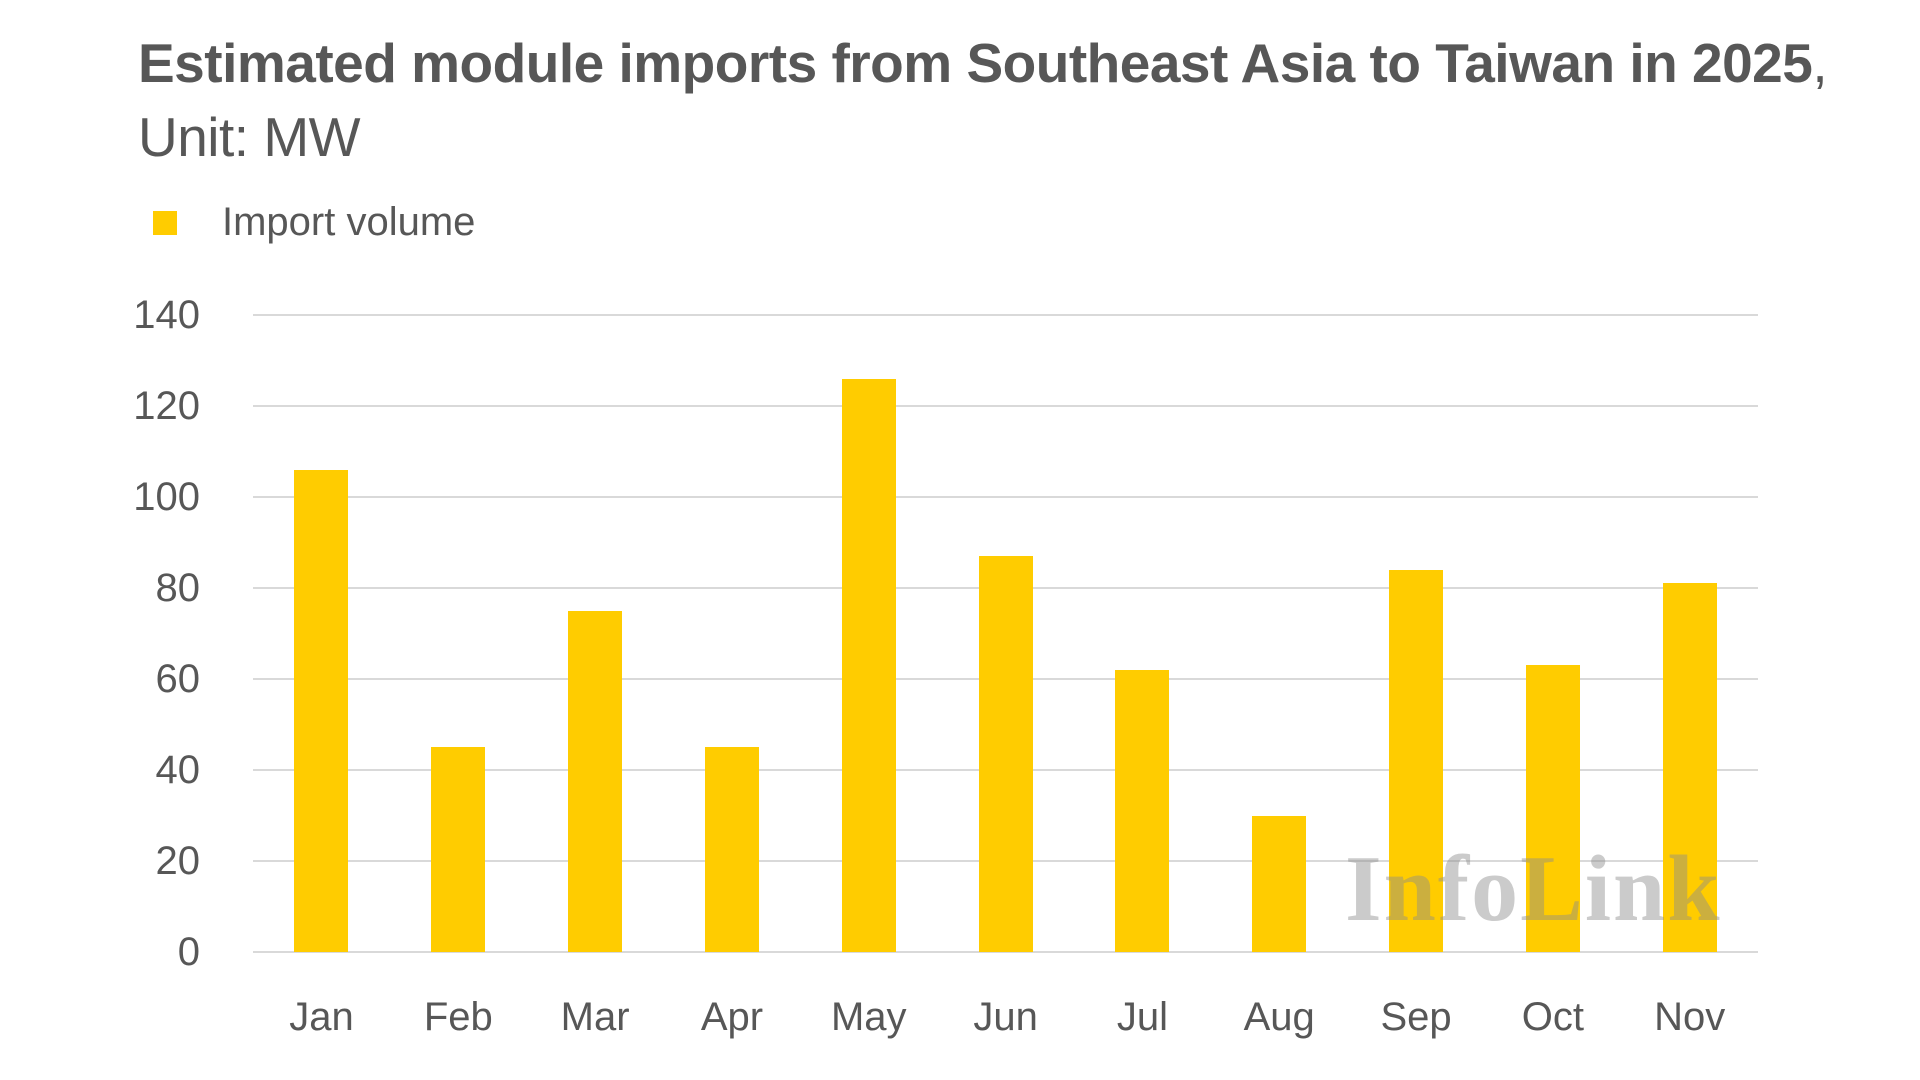 Image resolution: width=1920 pixels, height=1080 pixels. I want to click on bar-jul, so click(1142, 810).